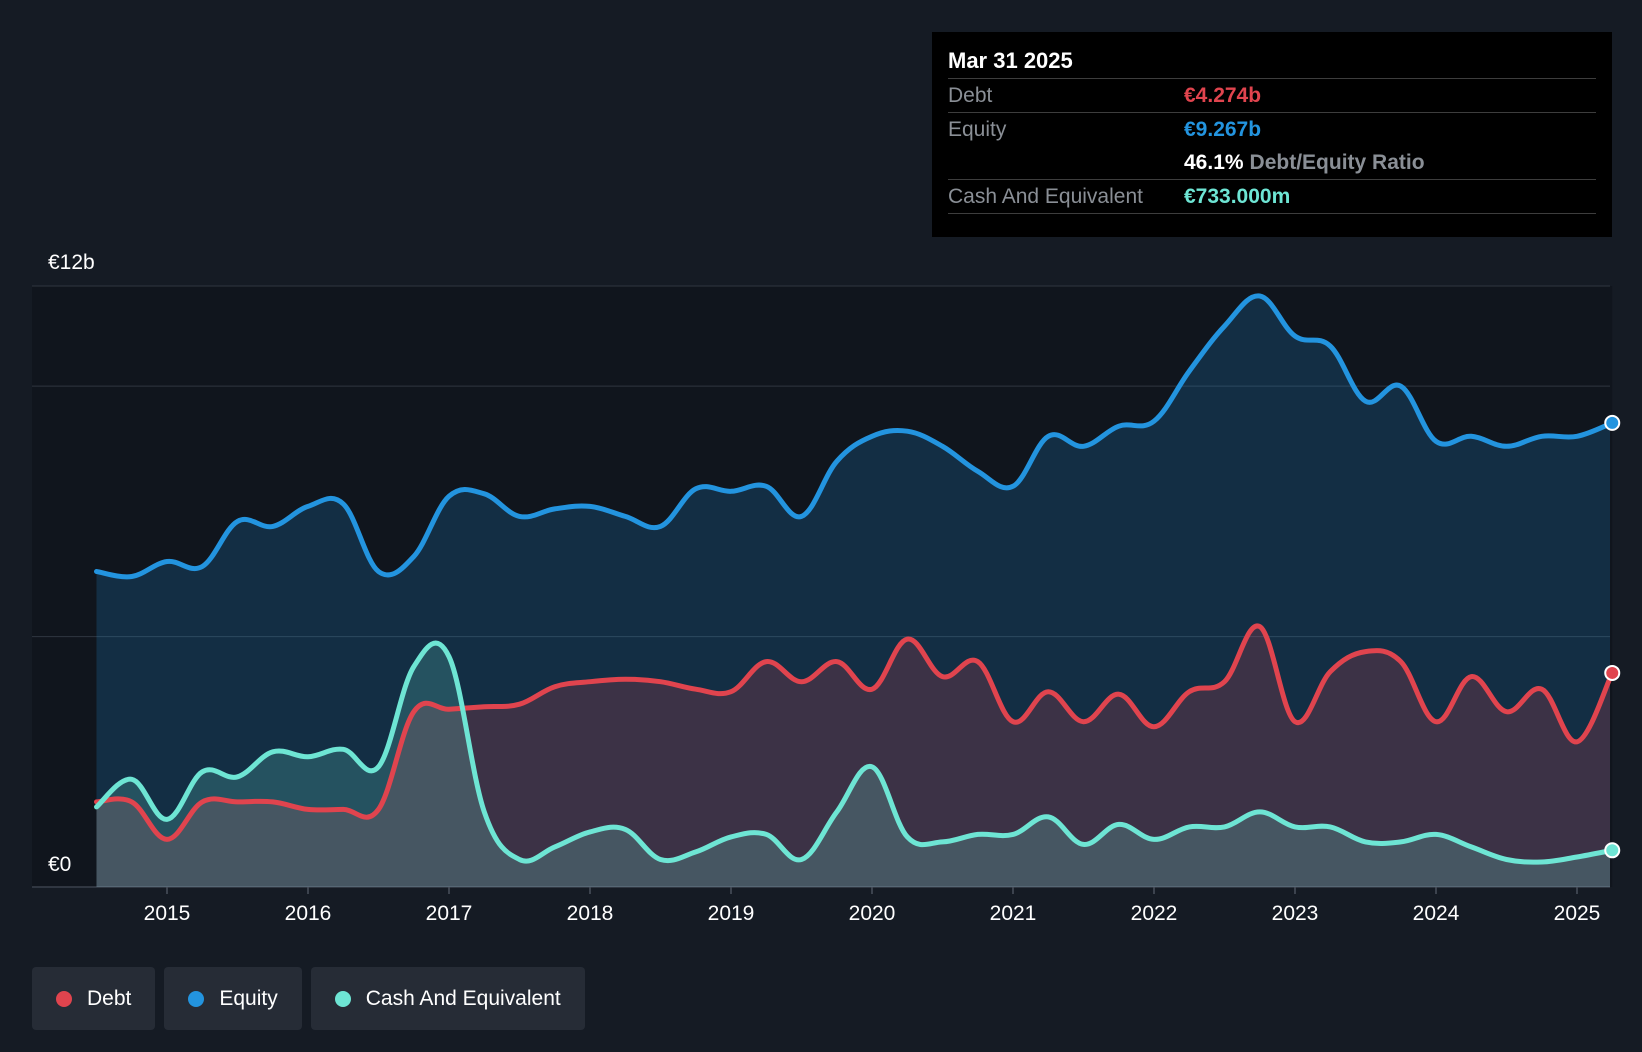 The image size is (1642, 1052). I want to click on tooltip-cash-value: €733.000m, so click(1237, 196).